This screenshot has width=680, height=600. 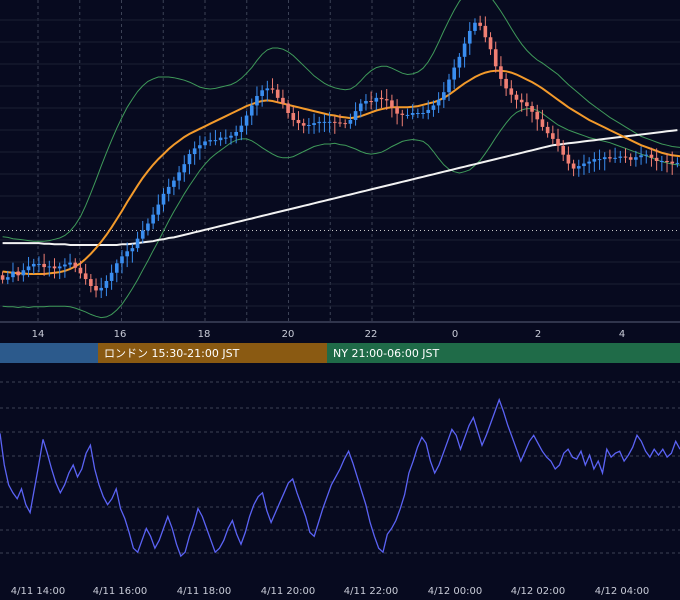 I want to click on x-tick-label: 4, so click(x=622, y=334).